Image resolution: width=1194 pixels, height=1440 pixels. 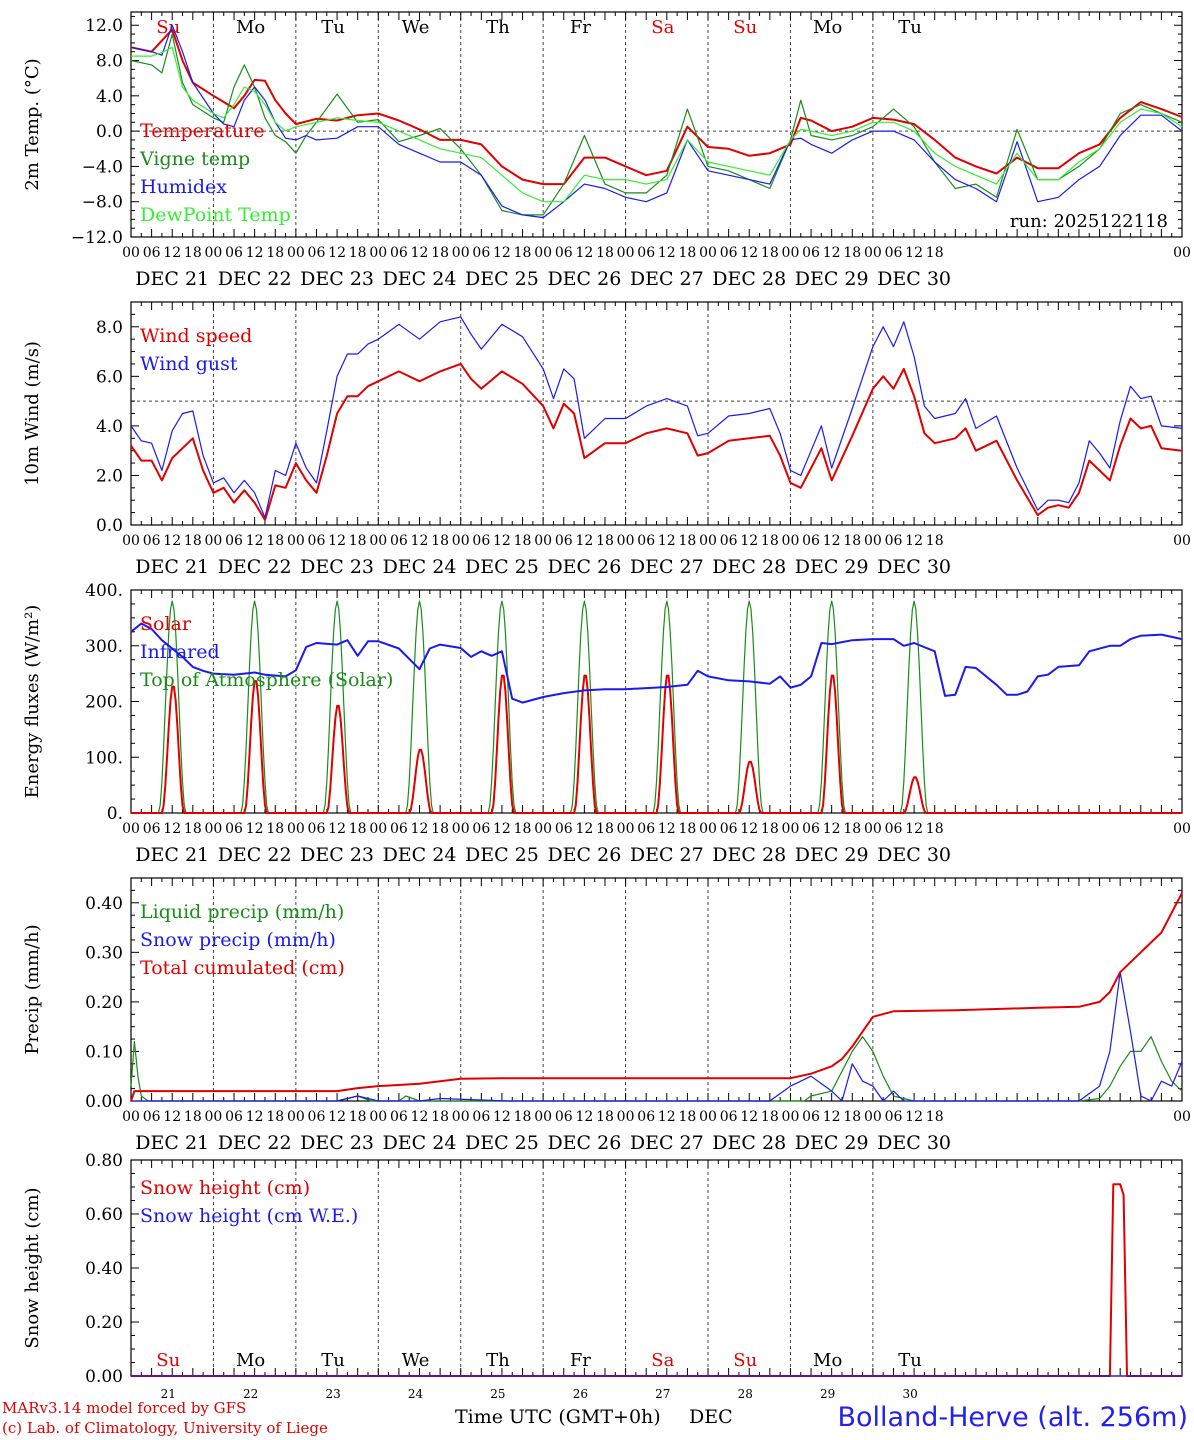 I want to click on y-tick-label: 0.10, so click(x=104, y=1052).